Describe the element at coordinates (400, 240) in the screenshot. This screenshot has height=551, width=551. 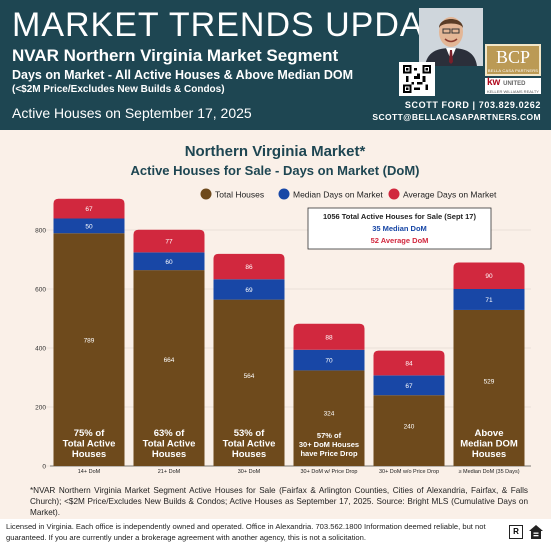
I see `annotation-average: 52 Average DoM` at that location.